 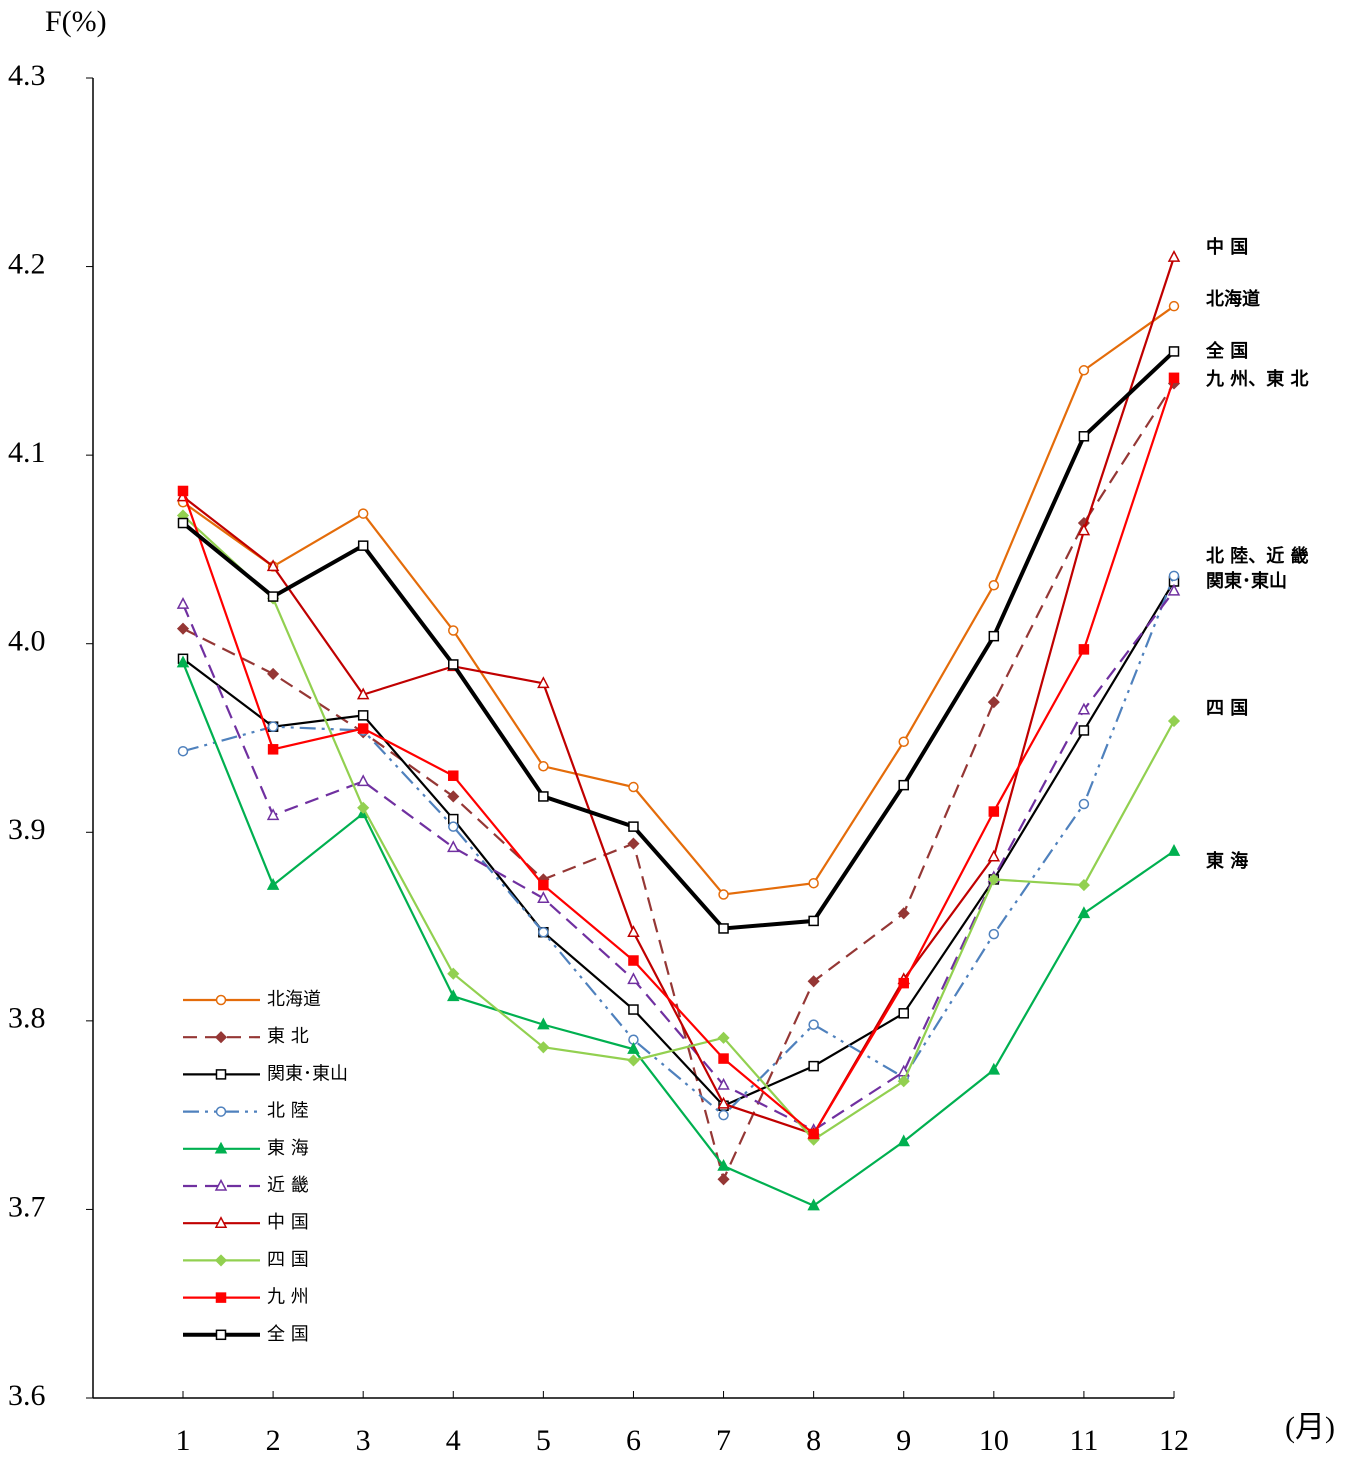 What do you see at coordinates (27, 829) in the screenshot?
I see `y-tick-label: 3.9` at bounding box center [27, 829].